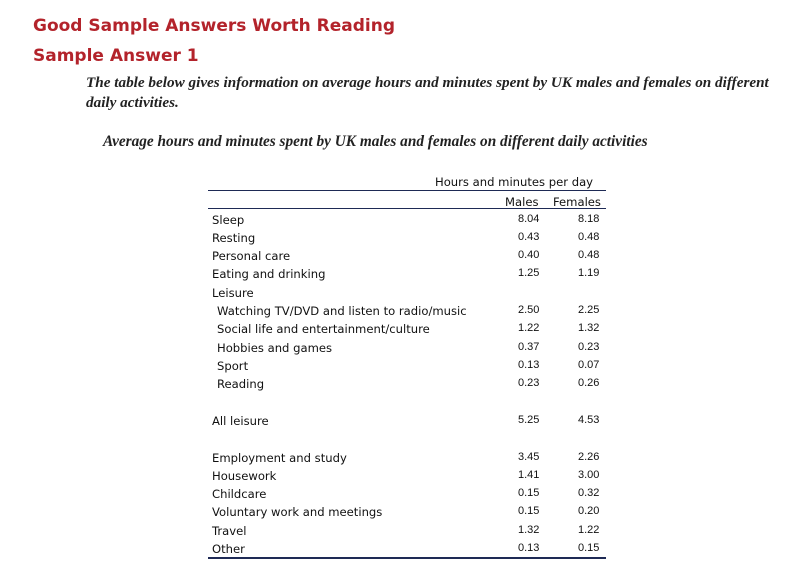 The image size is (787, 577). I want to click on males-value: 1.41, so click(529, 475).